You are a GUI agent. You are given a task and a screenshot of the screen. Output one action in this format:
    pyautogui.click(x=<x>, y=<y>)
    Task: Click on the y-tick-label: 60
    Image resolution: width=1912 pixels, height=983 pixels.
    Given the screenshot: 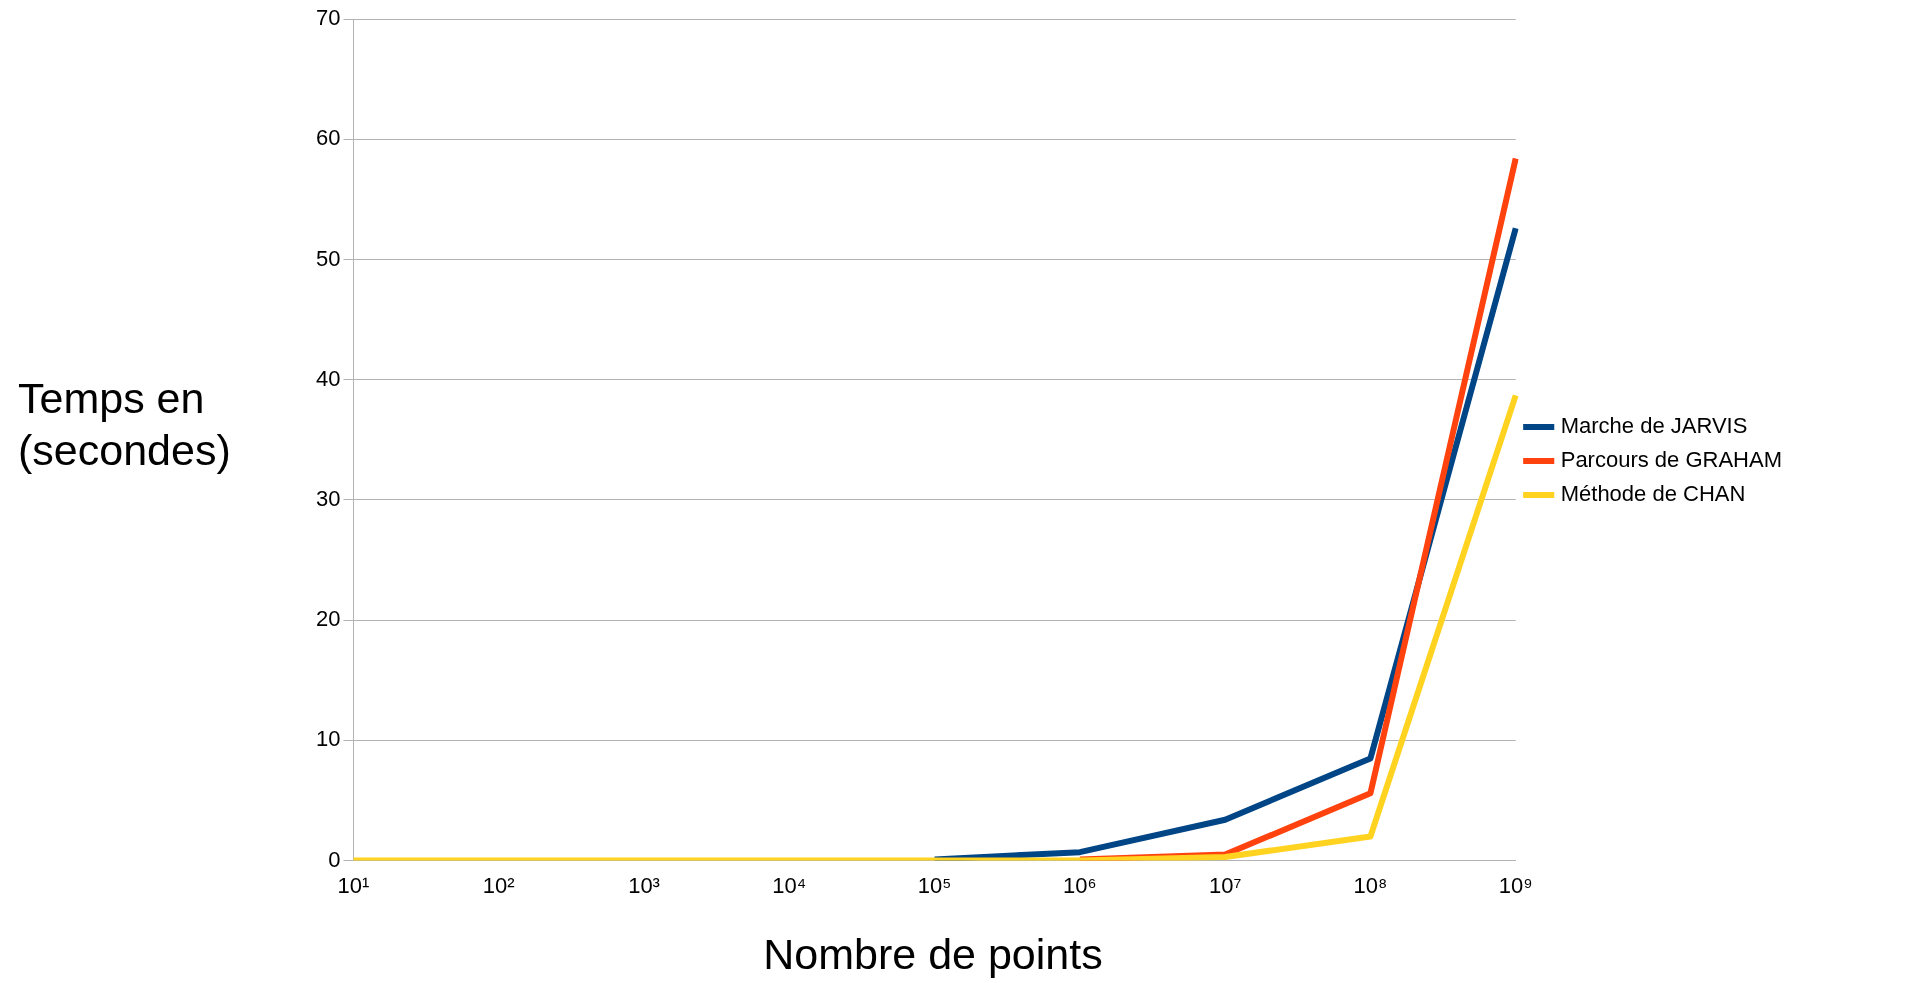 What is the action you would take?
    pyautogui.click(x=328, y=138)
    